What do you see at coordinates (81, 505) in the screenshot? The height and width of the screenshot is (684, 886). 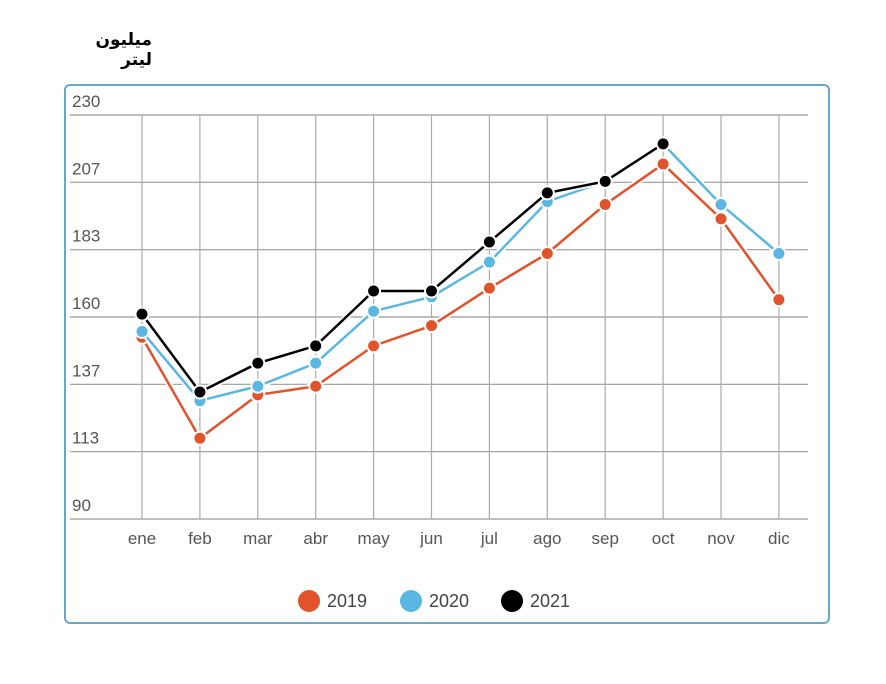 I see `y-tick-label: 90` at bounding box center [81, 505].